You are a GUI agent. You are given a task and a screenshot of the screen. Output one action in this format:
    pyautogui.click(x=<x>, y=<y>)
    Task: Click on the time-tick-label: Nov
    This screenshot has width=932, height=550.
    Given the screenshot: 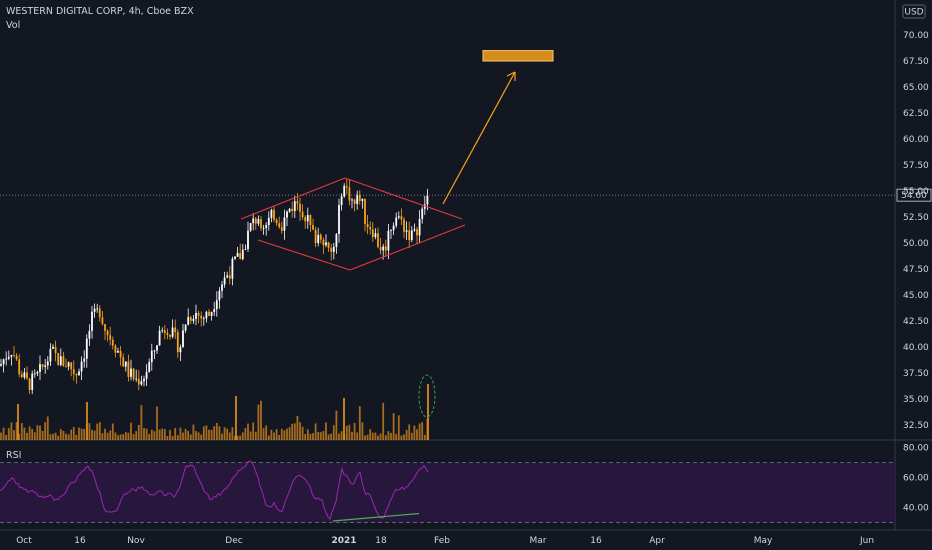 What is the action you would take?
    pyautogui.click(x=136, y=541)
    